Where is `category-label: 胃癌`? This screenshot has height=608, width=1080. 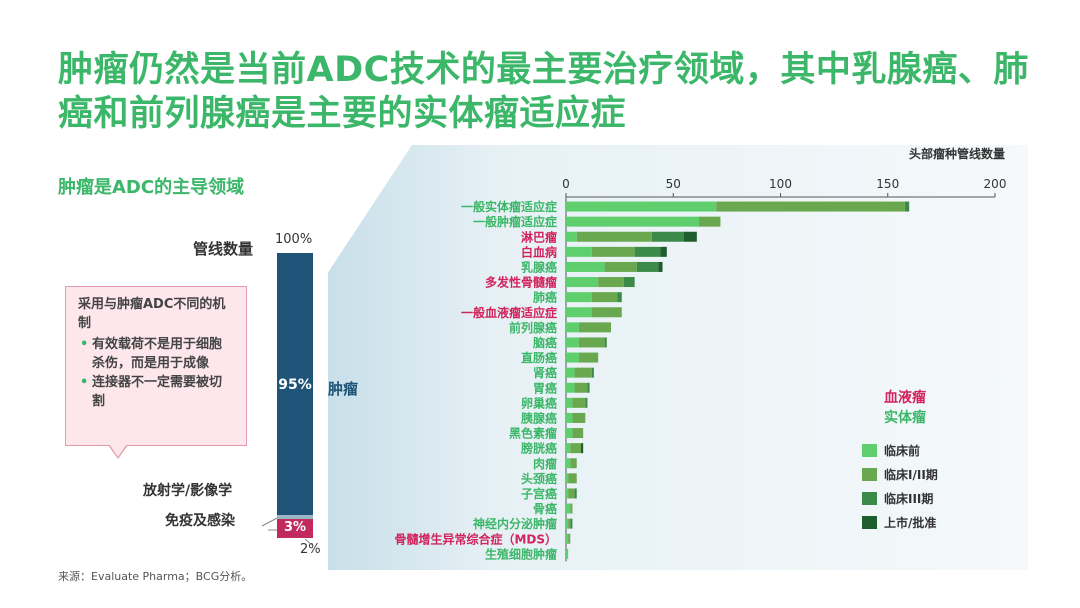
category-label: 胃癌 is located at coordinates (545, 387).